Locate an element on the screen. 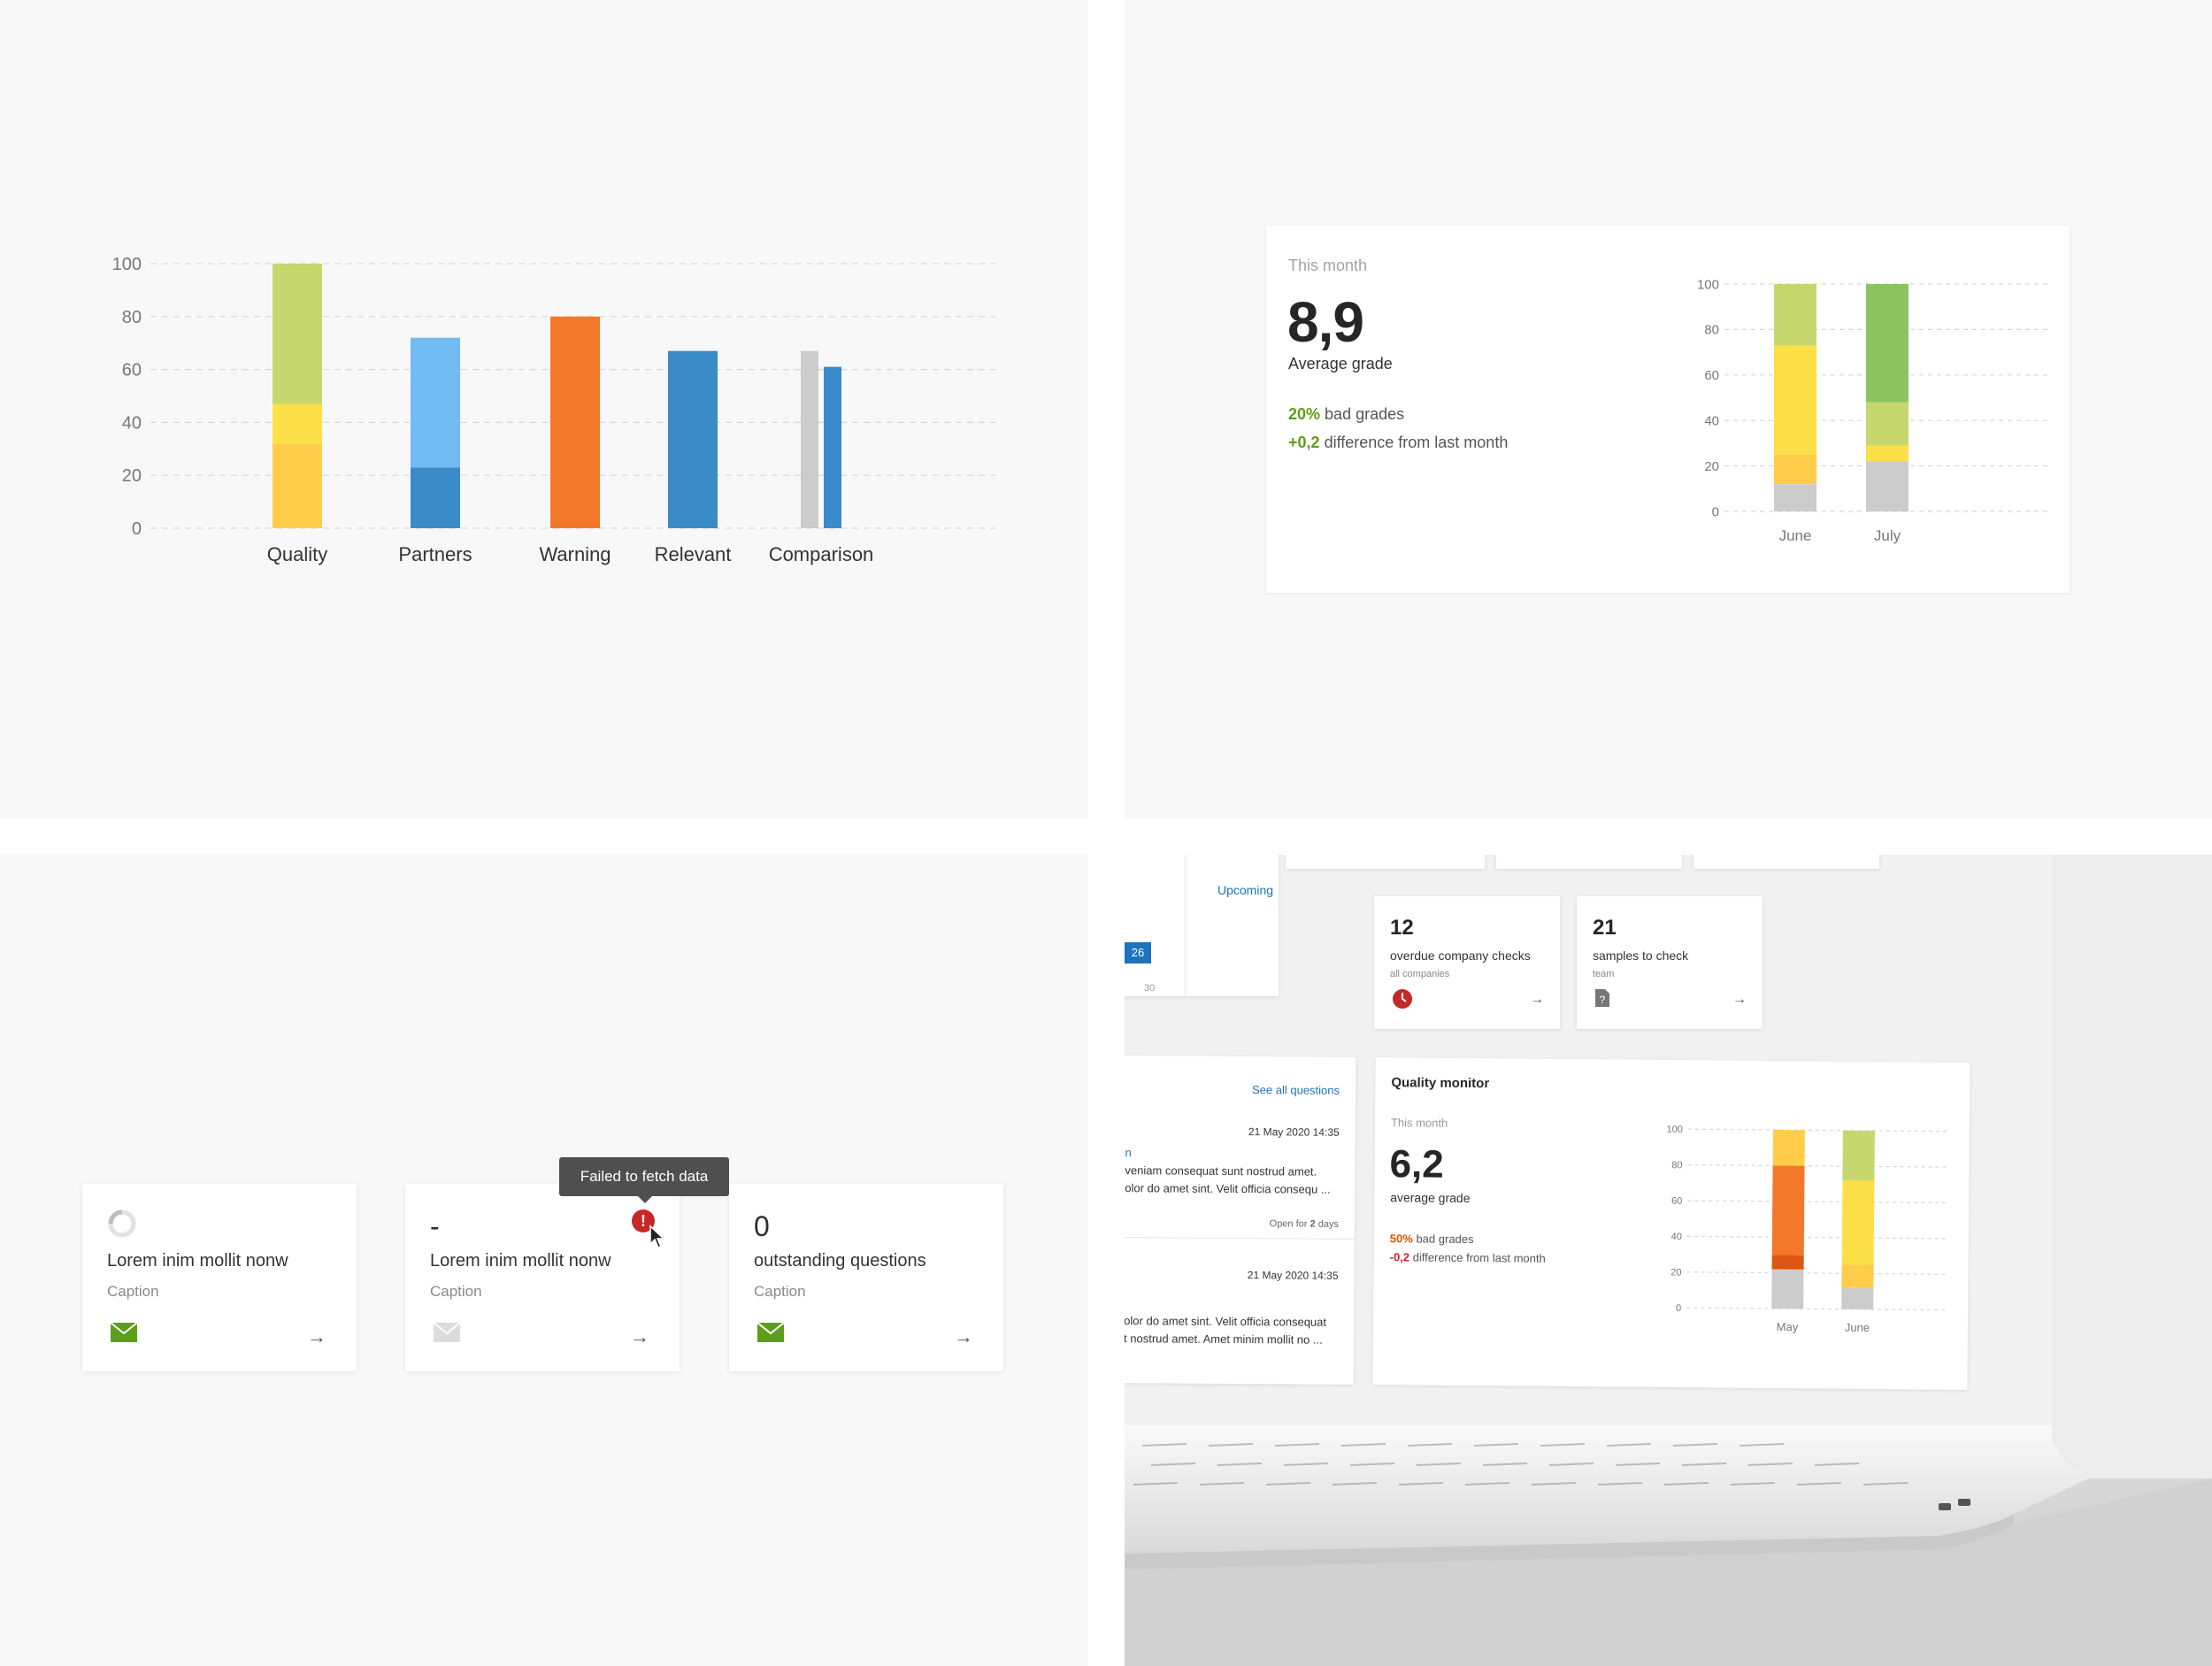 Image resolution: width=2212 pixels, height=1666 pixels. samples-sub: team is located at coordinates (1604, 974).